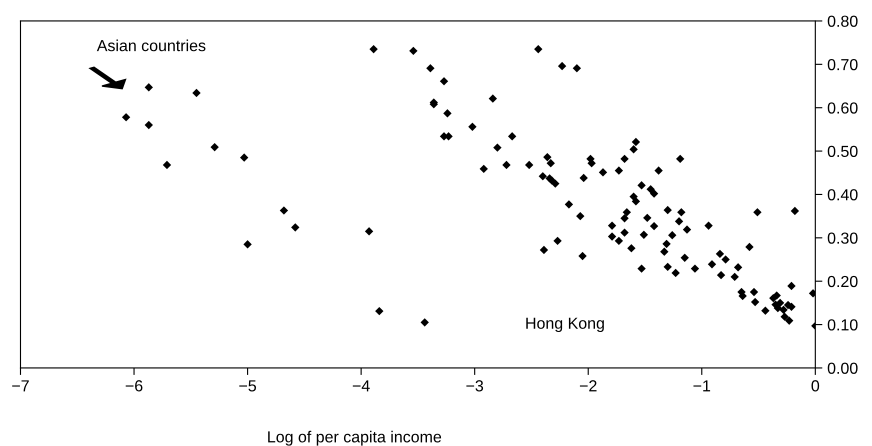 The image size is (872, 446). I want to click on x-tick-label: −6, so click(134, 386).